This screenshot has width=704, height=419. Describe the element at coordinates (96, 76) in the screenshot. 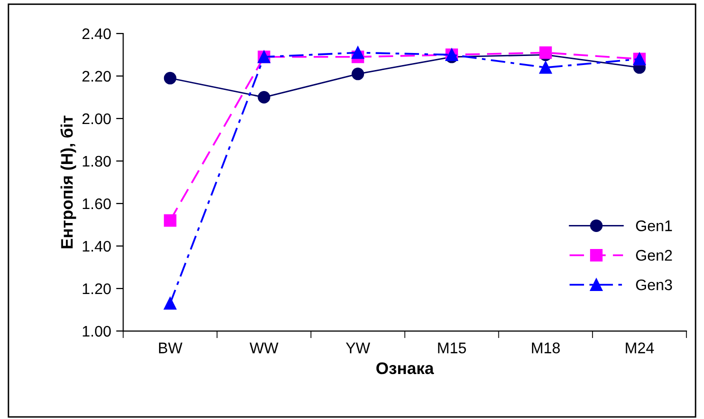

I see `y-tick-label: 2.20` at that location.